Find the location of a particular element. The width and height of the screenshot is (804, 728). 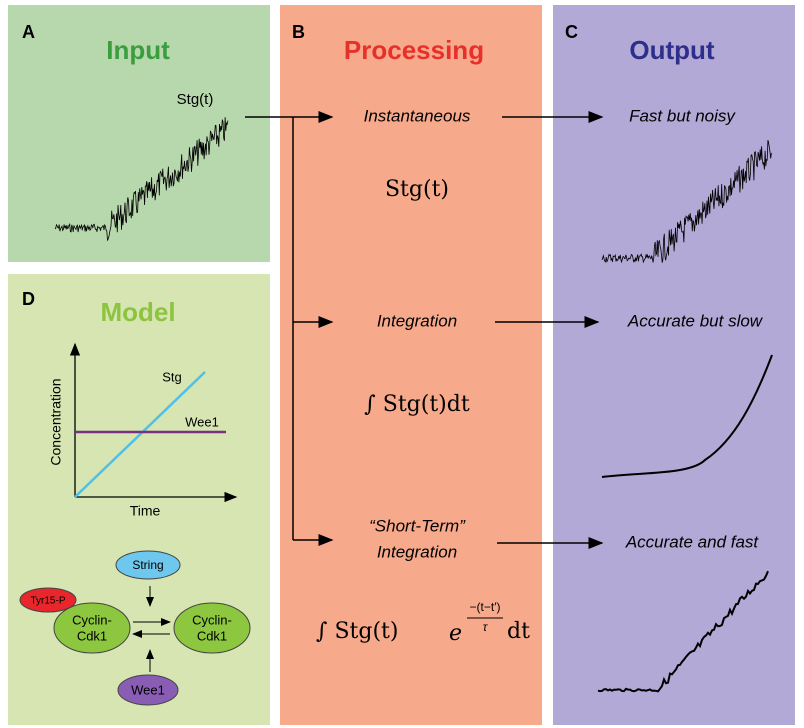

panel-title: Output is located at coordinates (672, 50).